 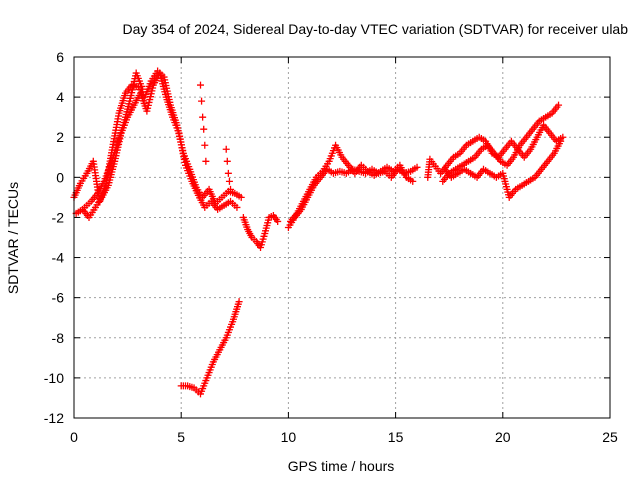 I want to click on series-track-h, so click(x=501, y=143).